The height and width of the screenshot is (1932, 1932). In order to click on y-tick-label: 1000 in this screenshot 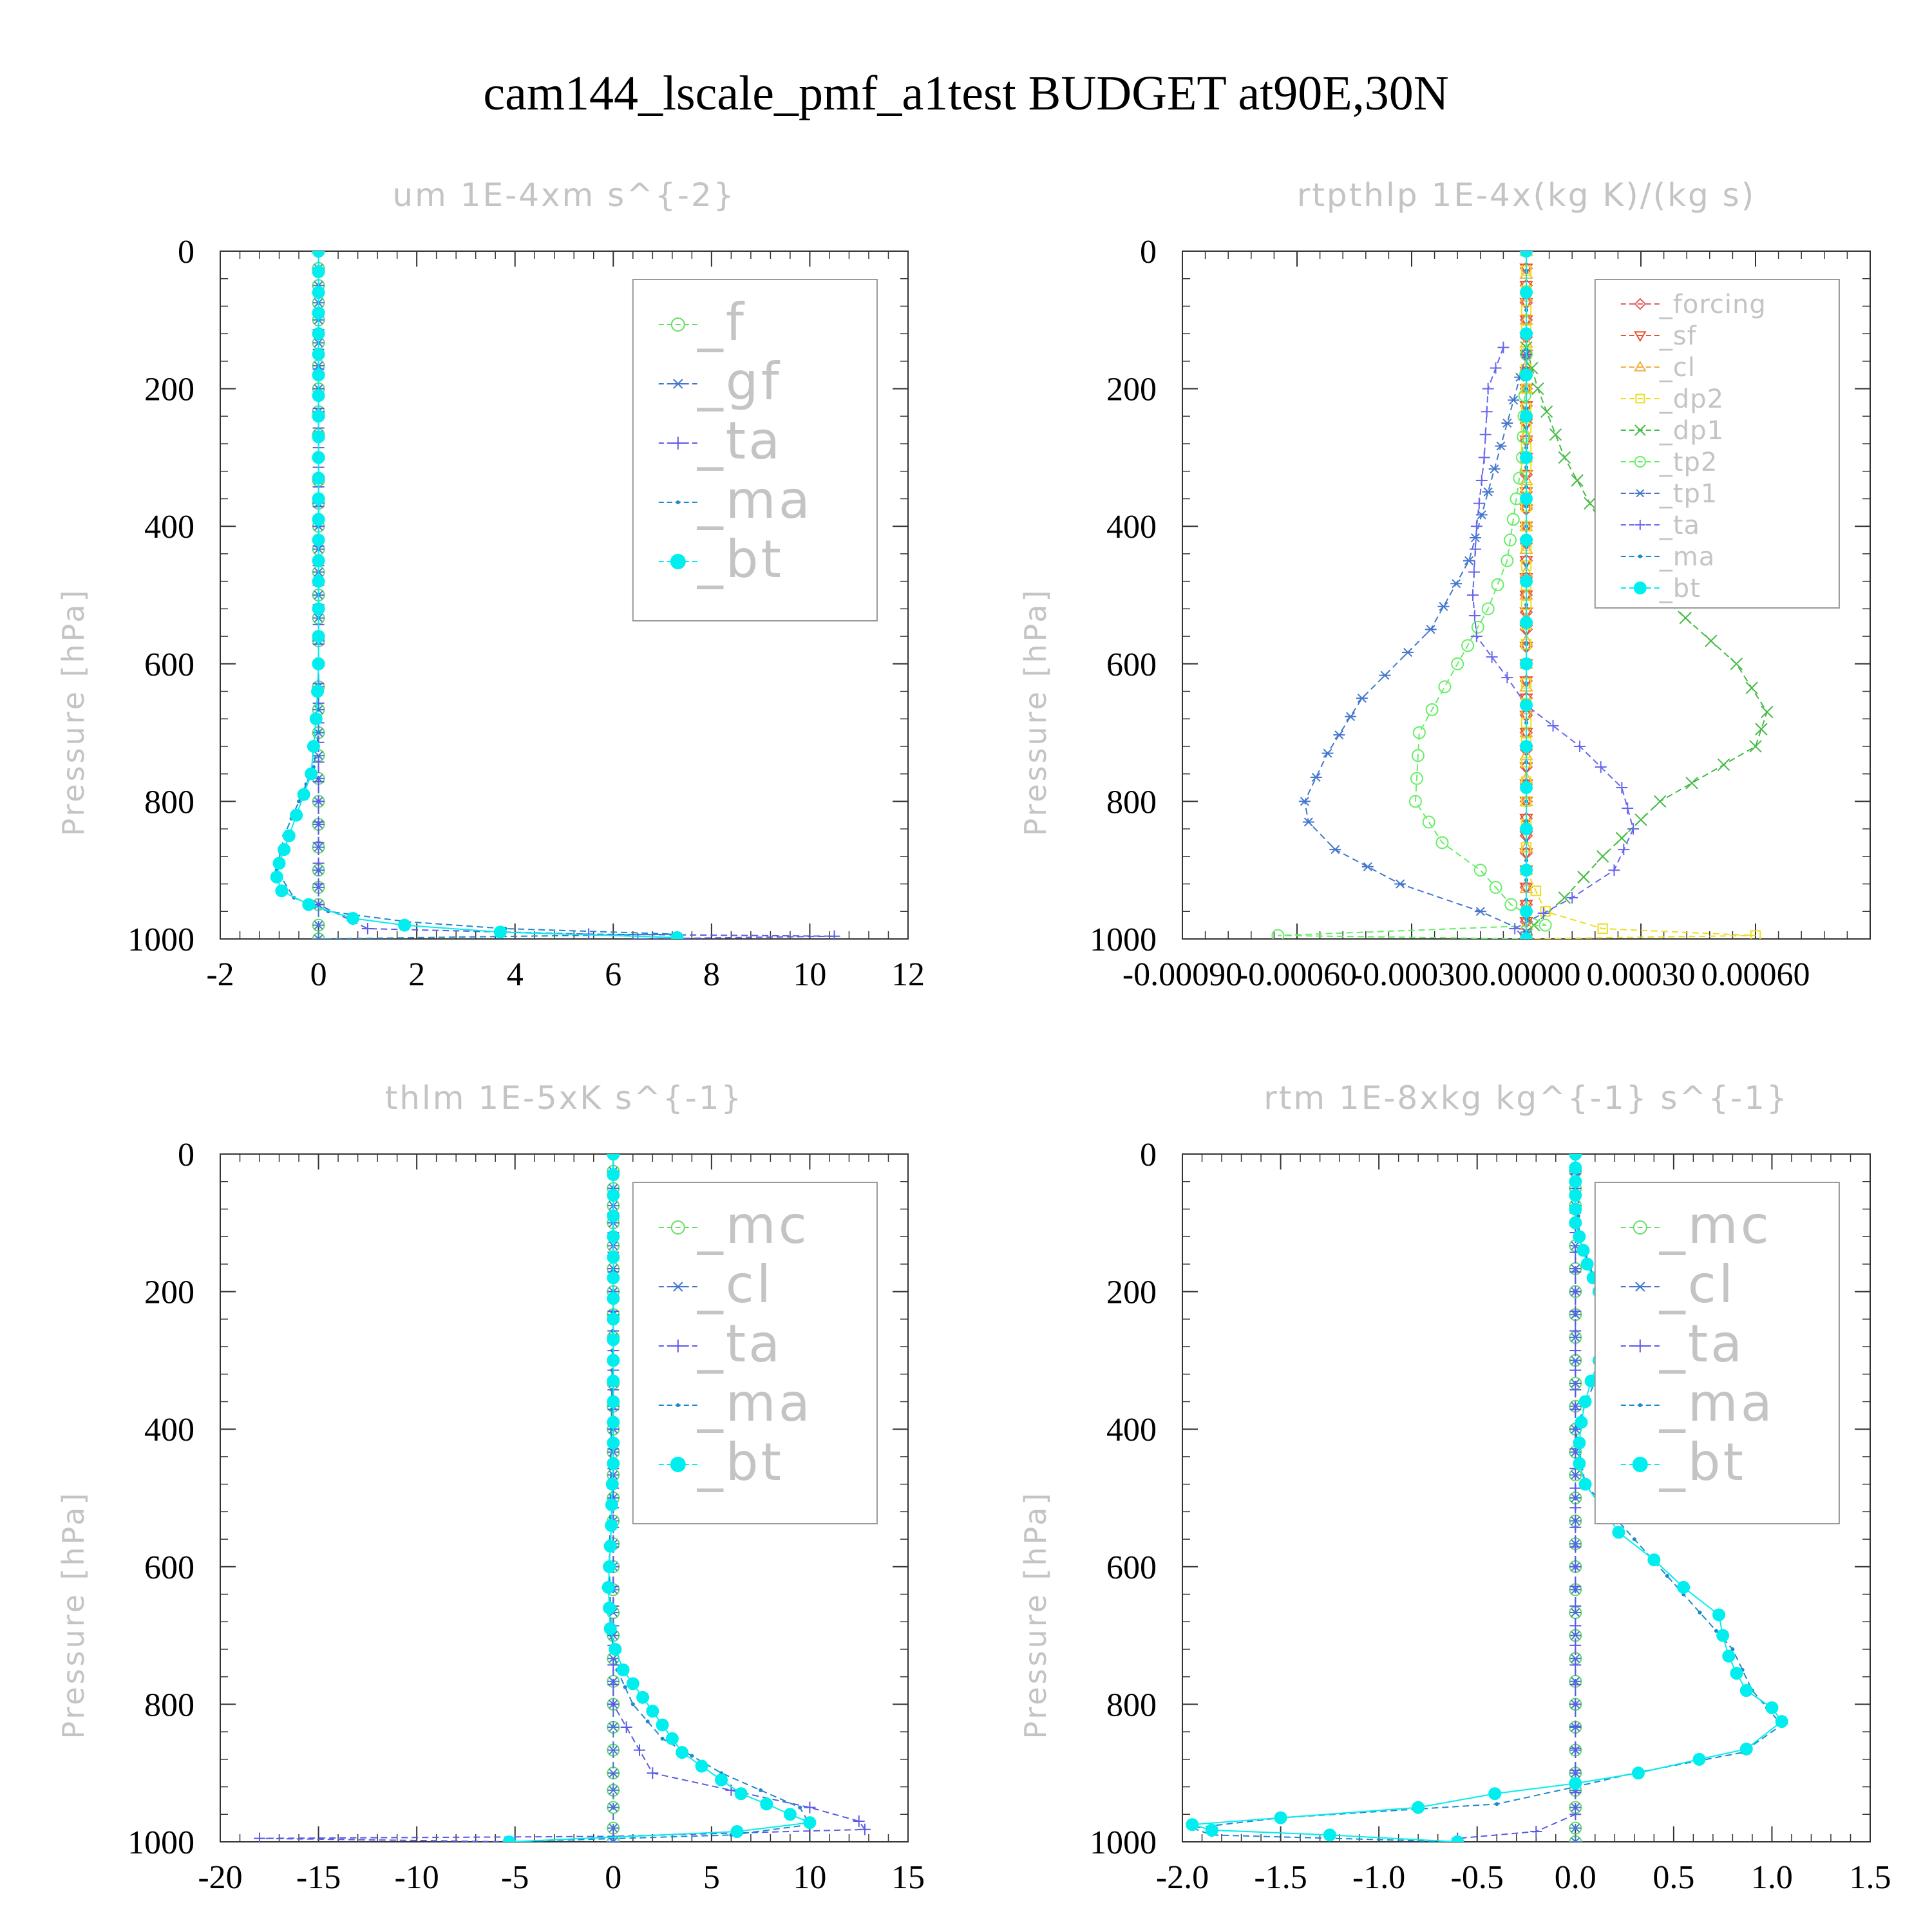, I will do `click(161, 940)`.